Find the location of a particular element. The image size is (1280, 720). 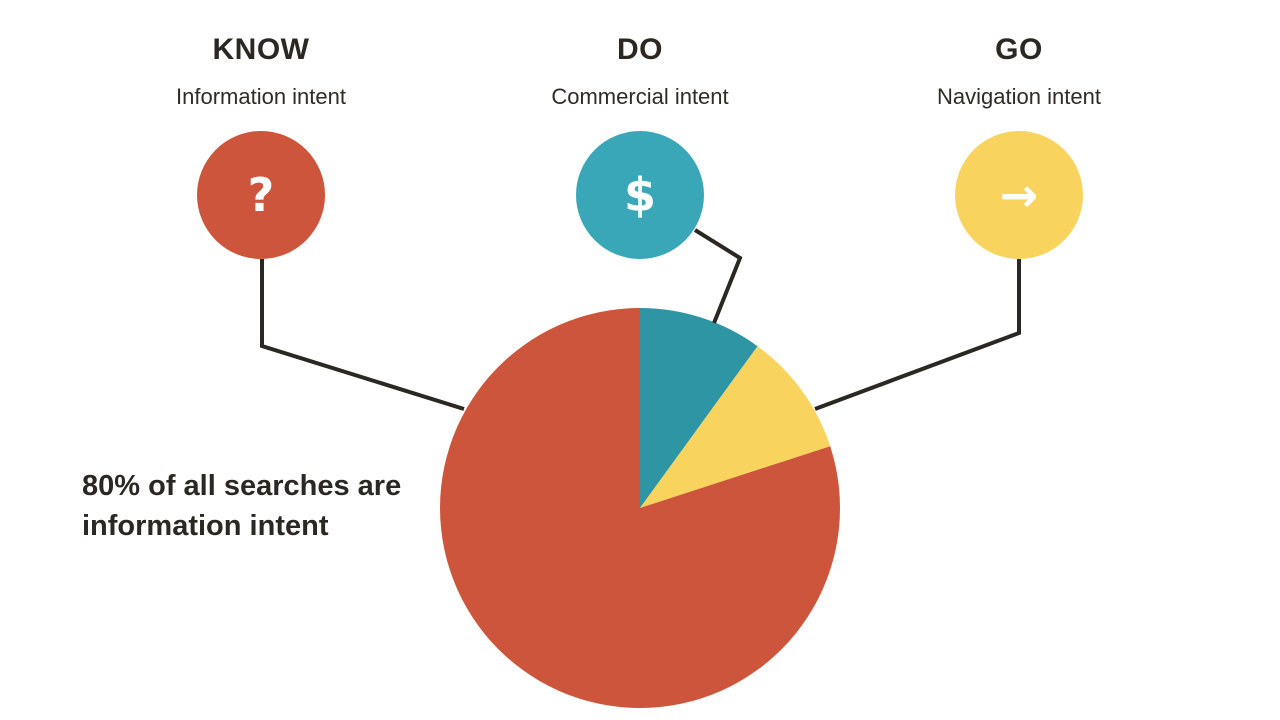

pie-slice-navigation-intent is located at coordinates (735, 427).